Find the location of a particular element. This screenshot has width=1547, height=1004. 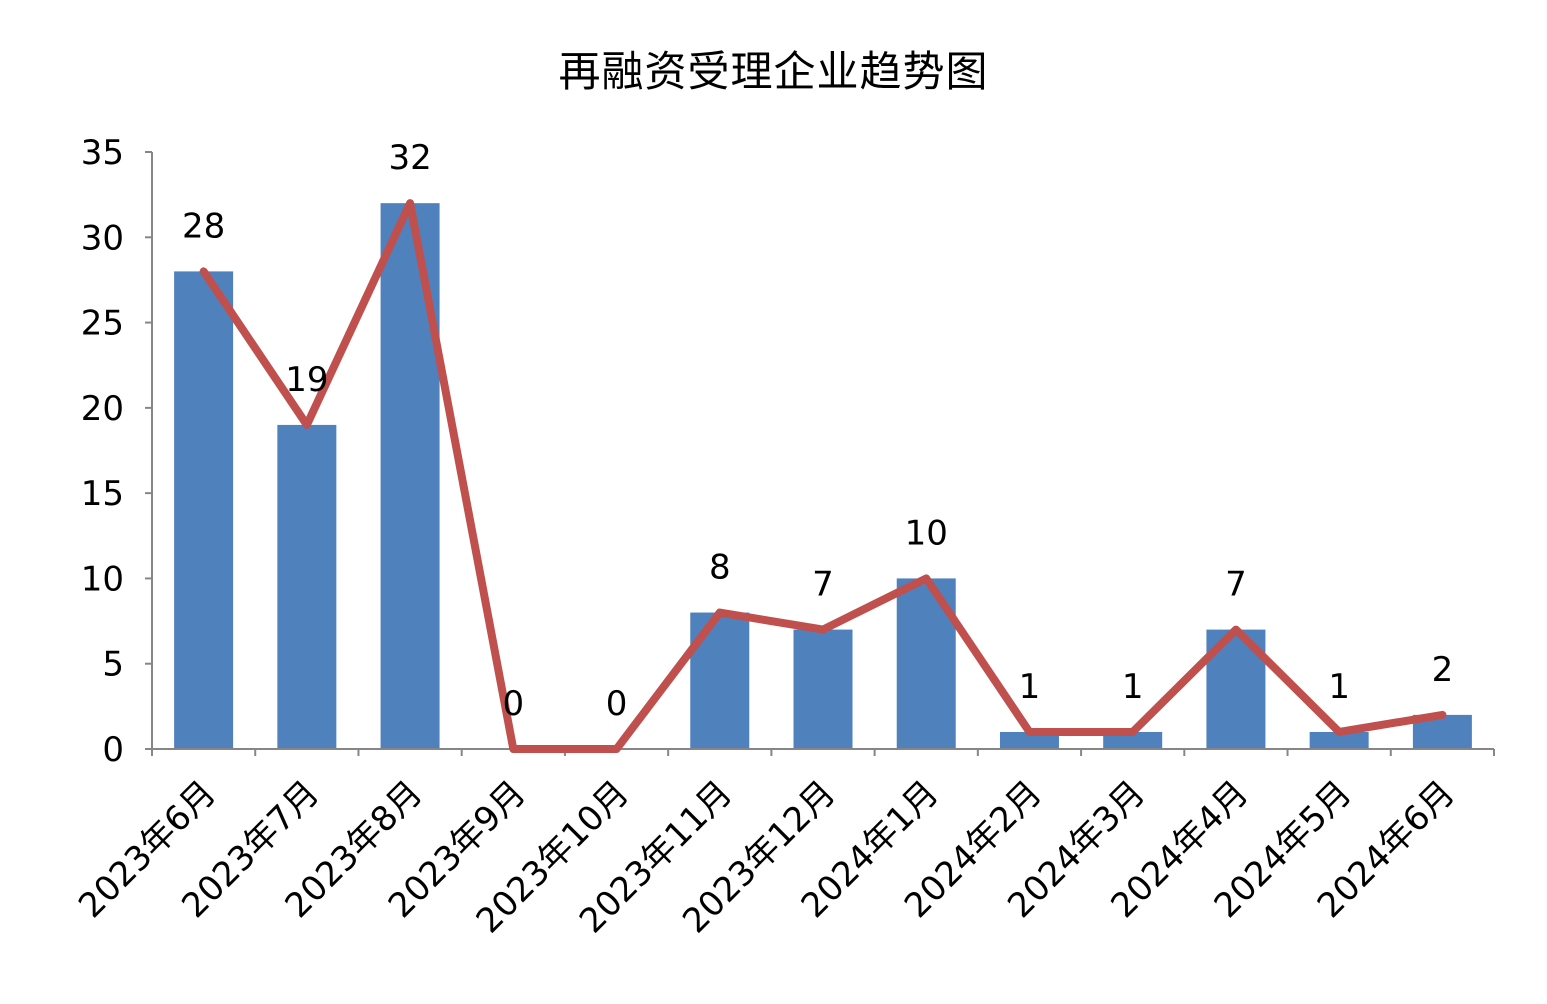

y-tick-label: 5 is located at coordinates (113, 665).